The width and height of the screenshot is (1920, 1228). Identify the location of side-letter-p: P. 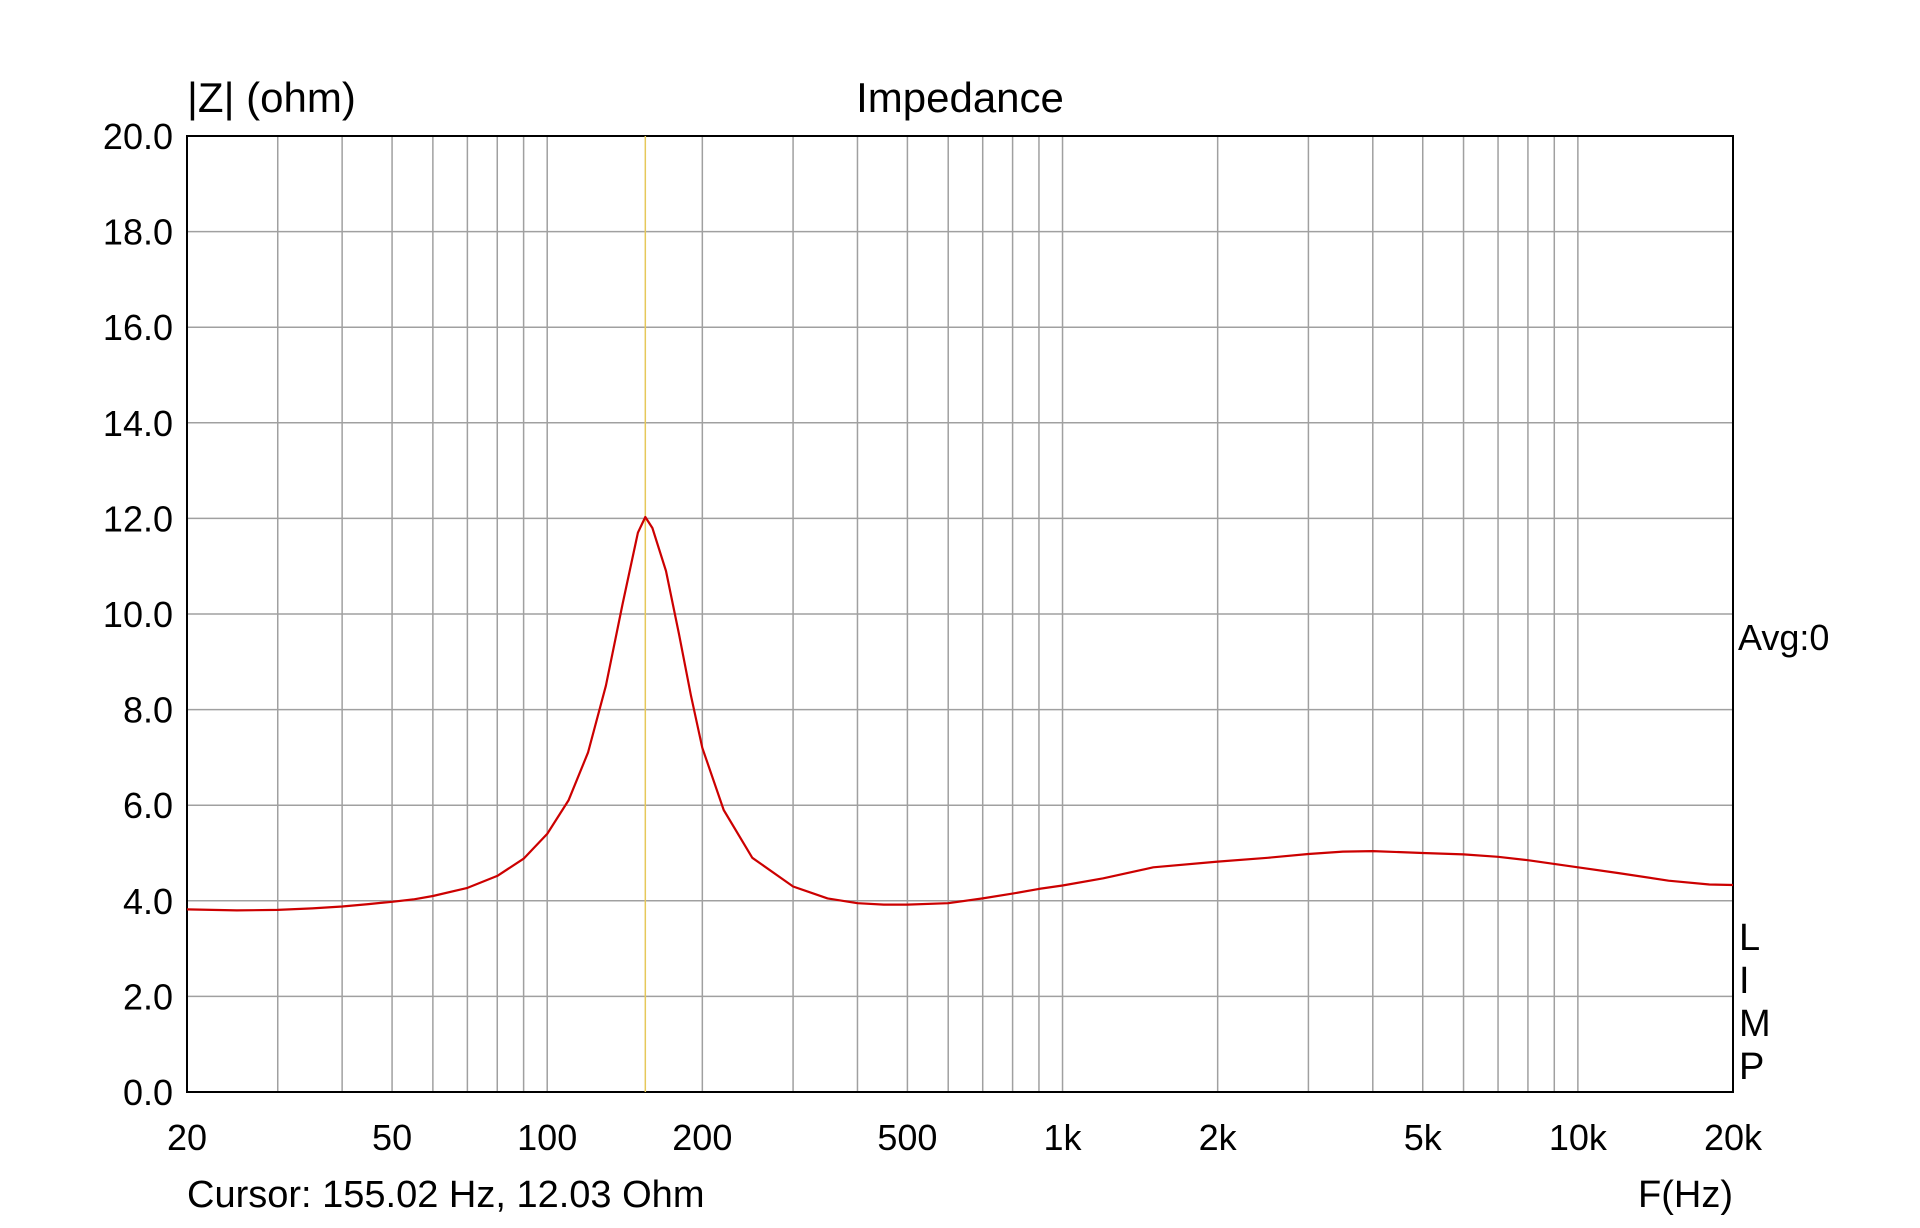
(1751, 1067).